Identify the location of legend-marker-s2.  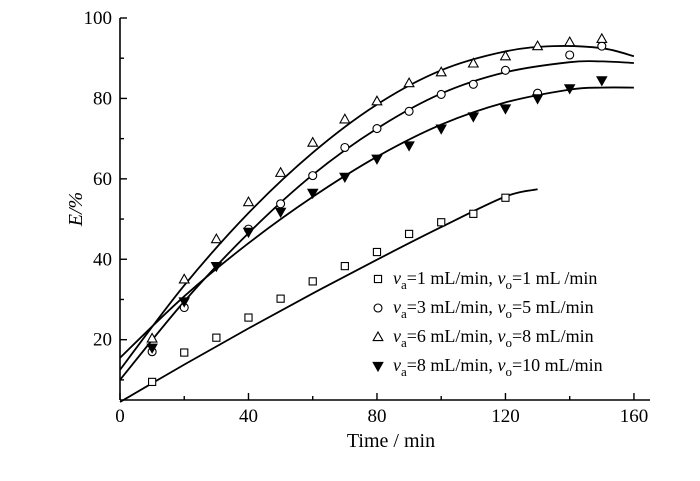
(378, 308).